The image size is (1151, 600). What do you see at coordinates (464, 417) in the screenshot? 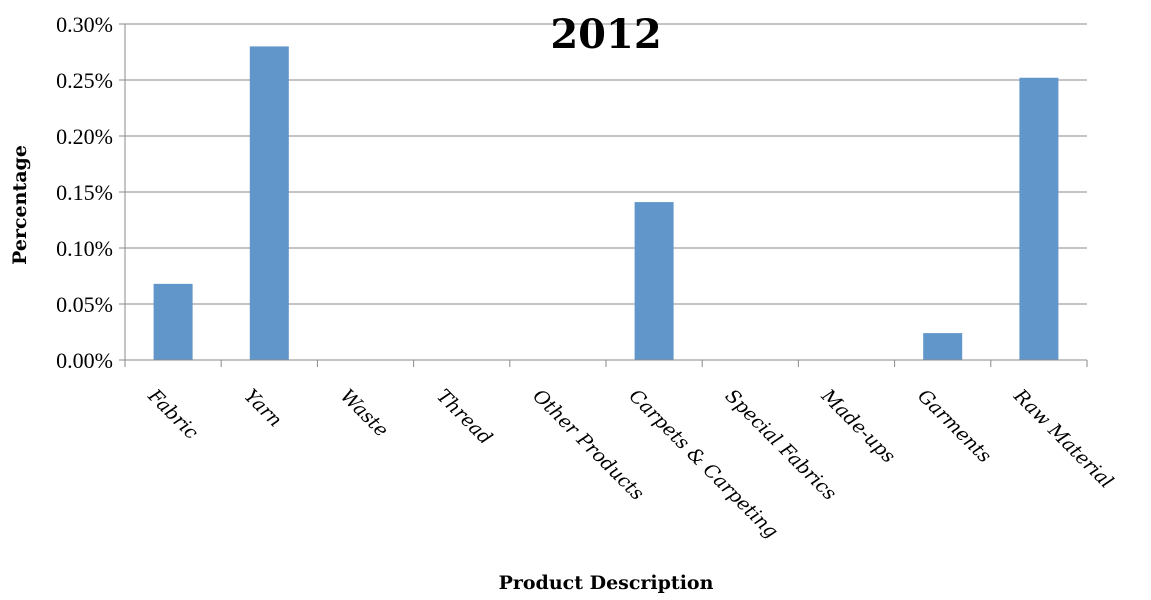
I see `x-tick-label: Thread` at bounding box center [464, 417].